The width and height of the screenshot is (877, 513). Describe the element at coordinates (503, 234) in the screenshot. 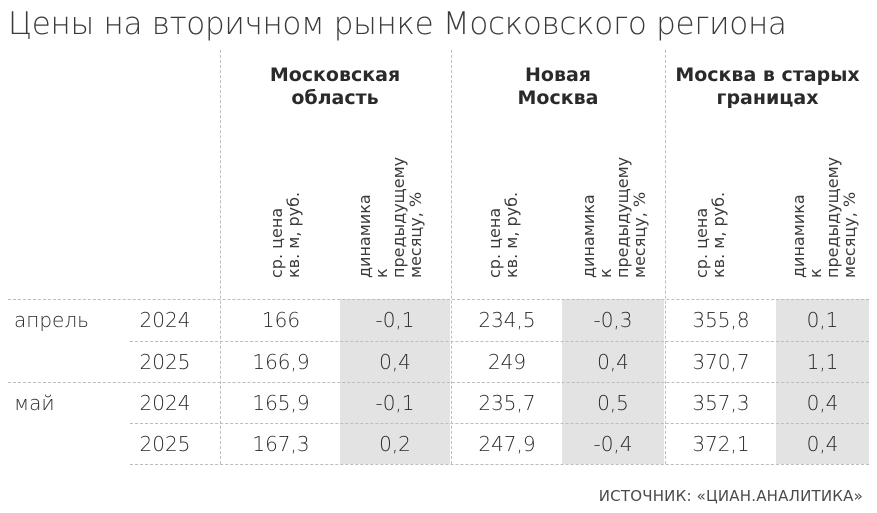

I see `subheader-price-new-moscow: ср. цена кв. м, руб.` at that location.